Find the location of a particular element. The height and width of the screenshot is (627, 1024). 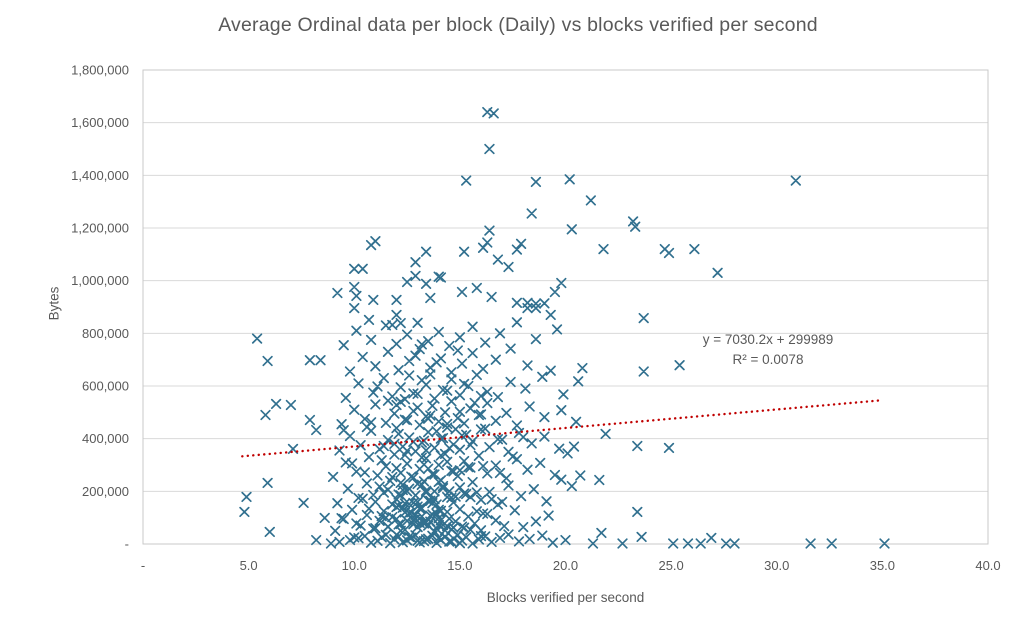

y-tick-label: 800,000 is located at coordinates (105, 333).